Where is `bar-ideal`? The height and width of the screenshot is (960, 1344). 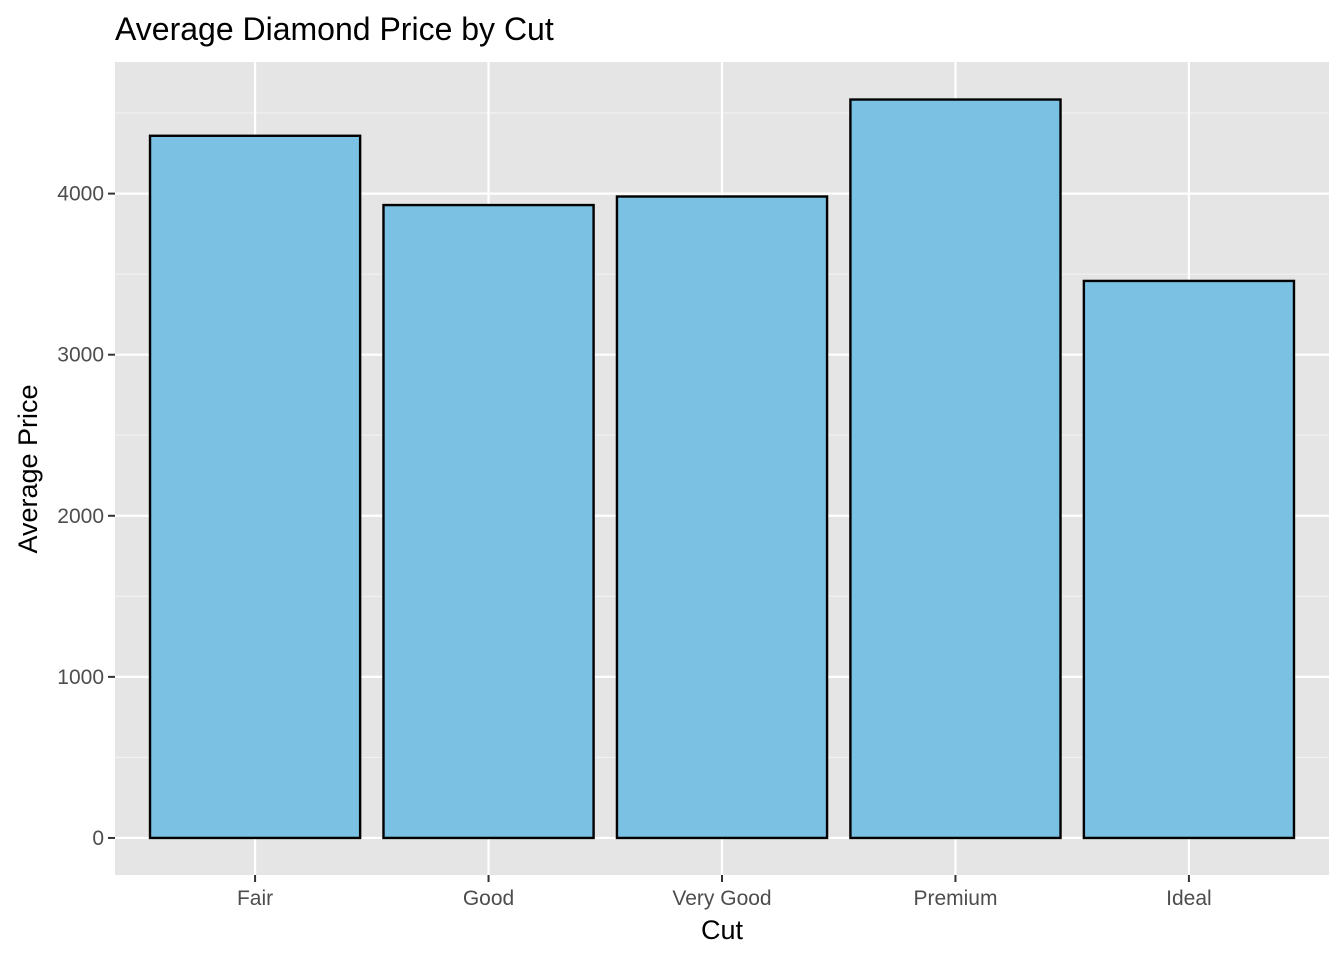 bar-ideal is located at coordinates (1189, 559).